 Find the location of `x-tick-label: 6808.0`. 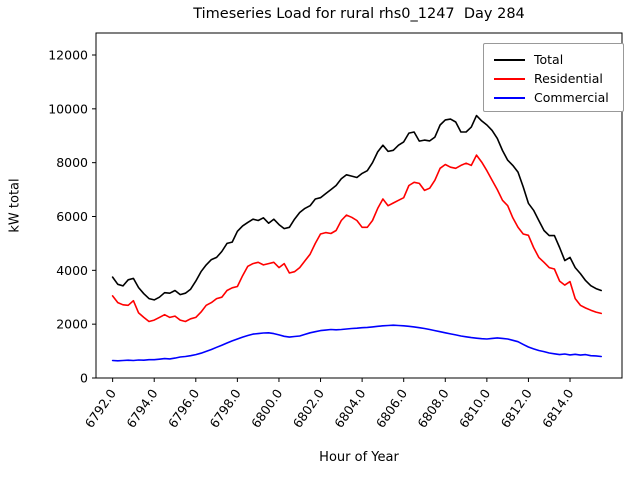

x-tick-label: 6808.0 is located at coordinates (432, 408).